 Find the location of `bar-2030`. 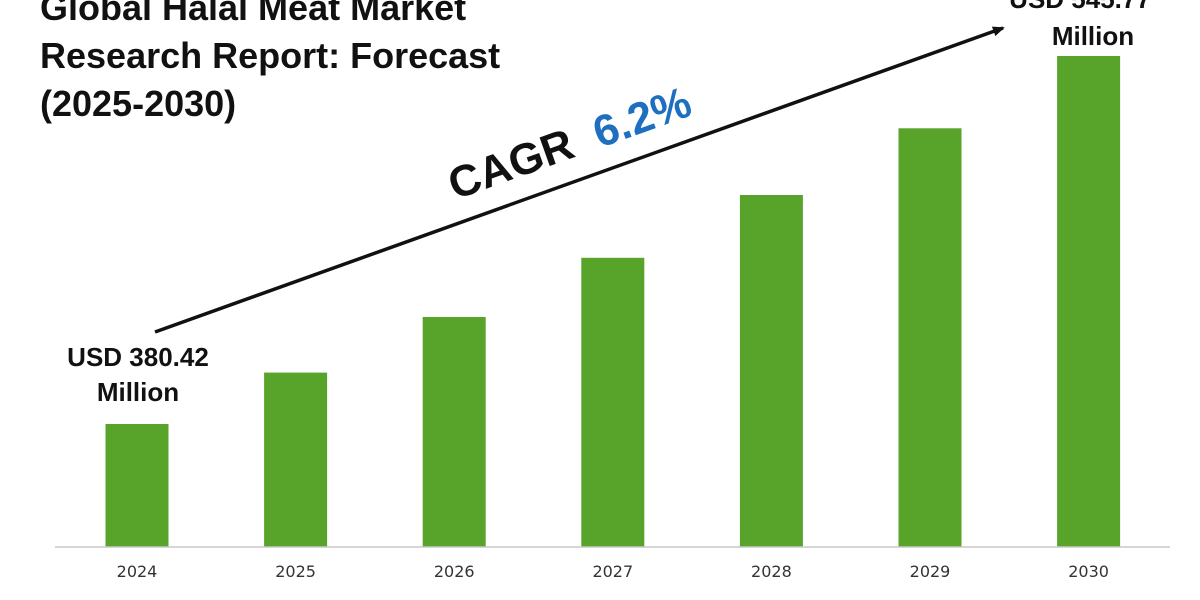

bar-2030 is located at coordinates (1089, 301).